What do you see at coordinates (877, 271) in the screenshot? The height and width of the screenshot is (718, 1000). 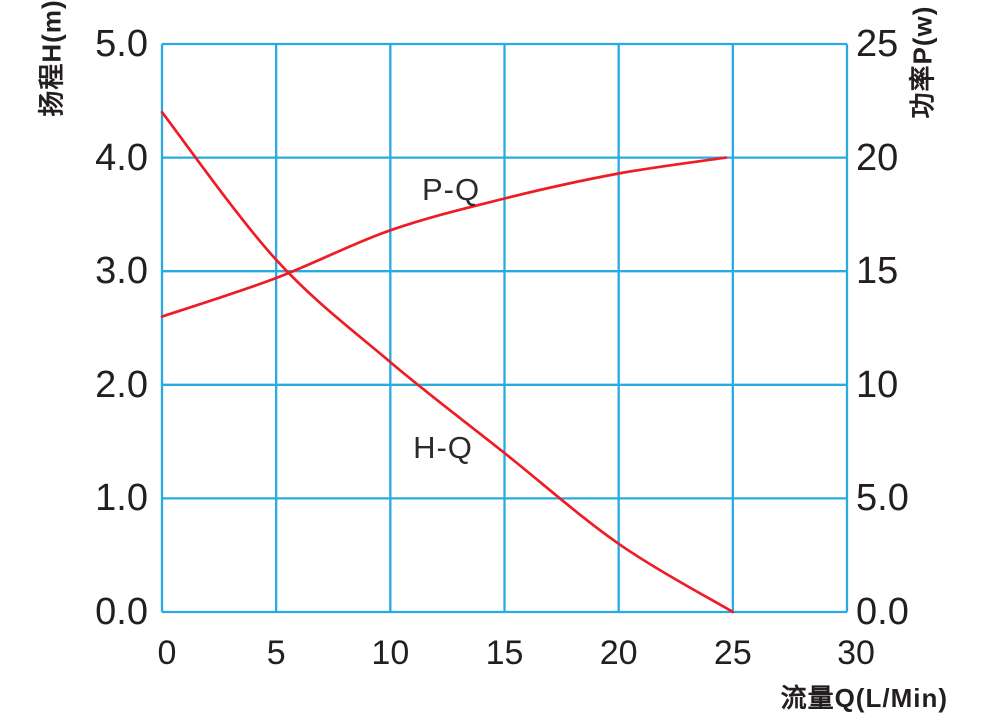 I see `y-right-tick-label: 15` at bounding box center [877, 271].